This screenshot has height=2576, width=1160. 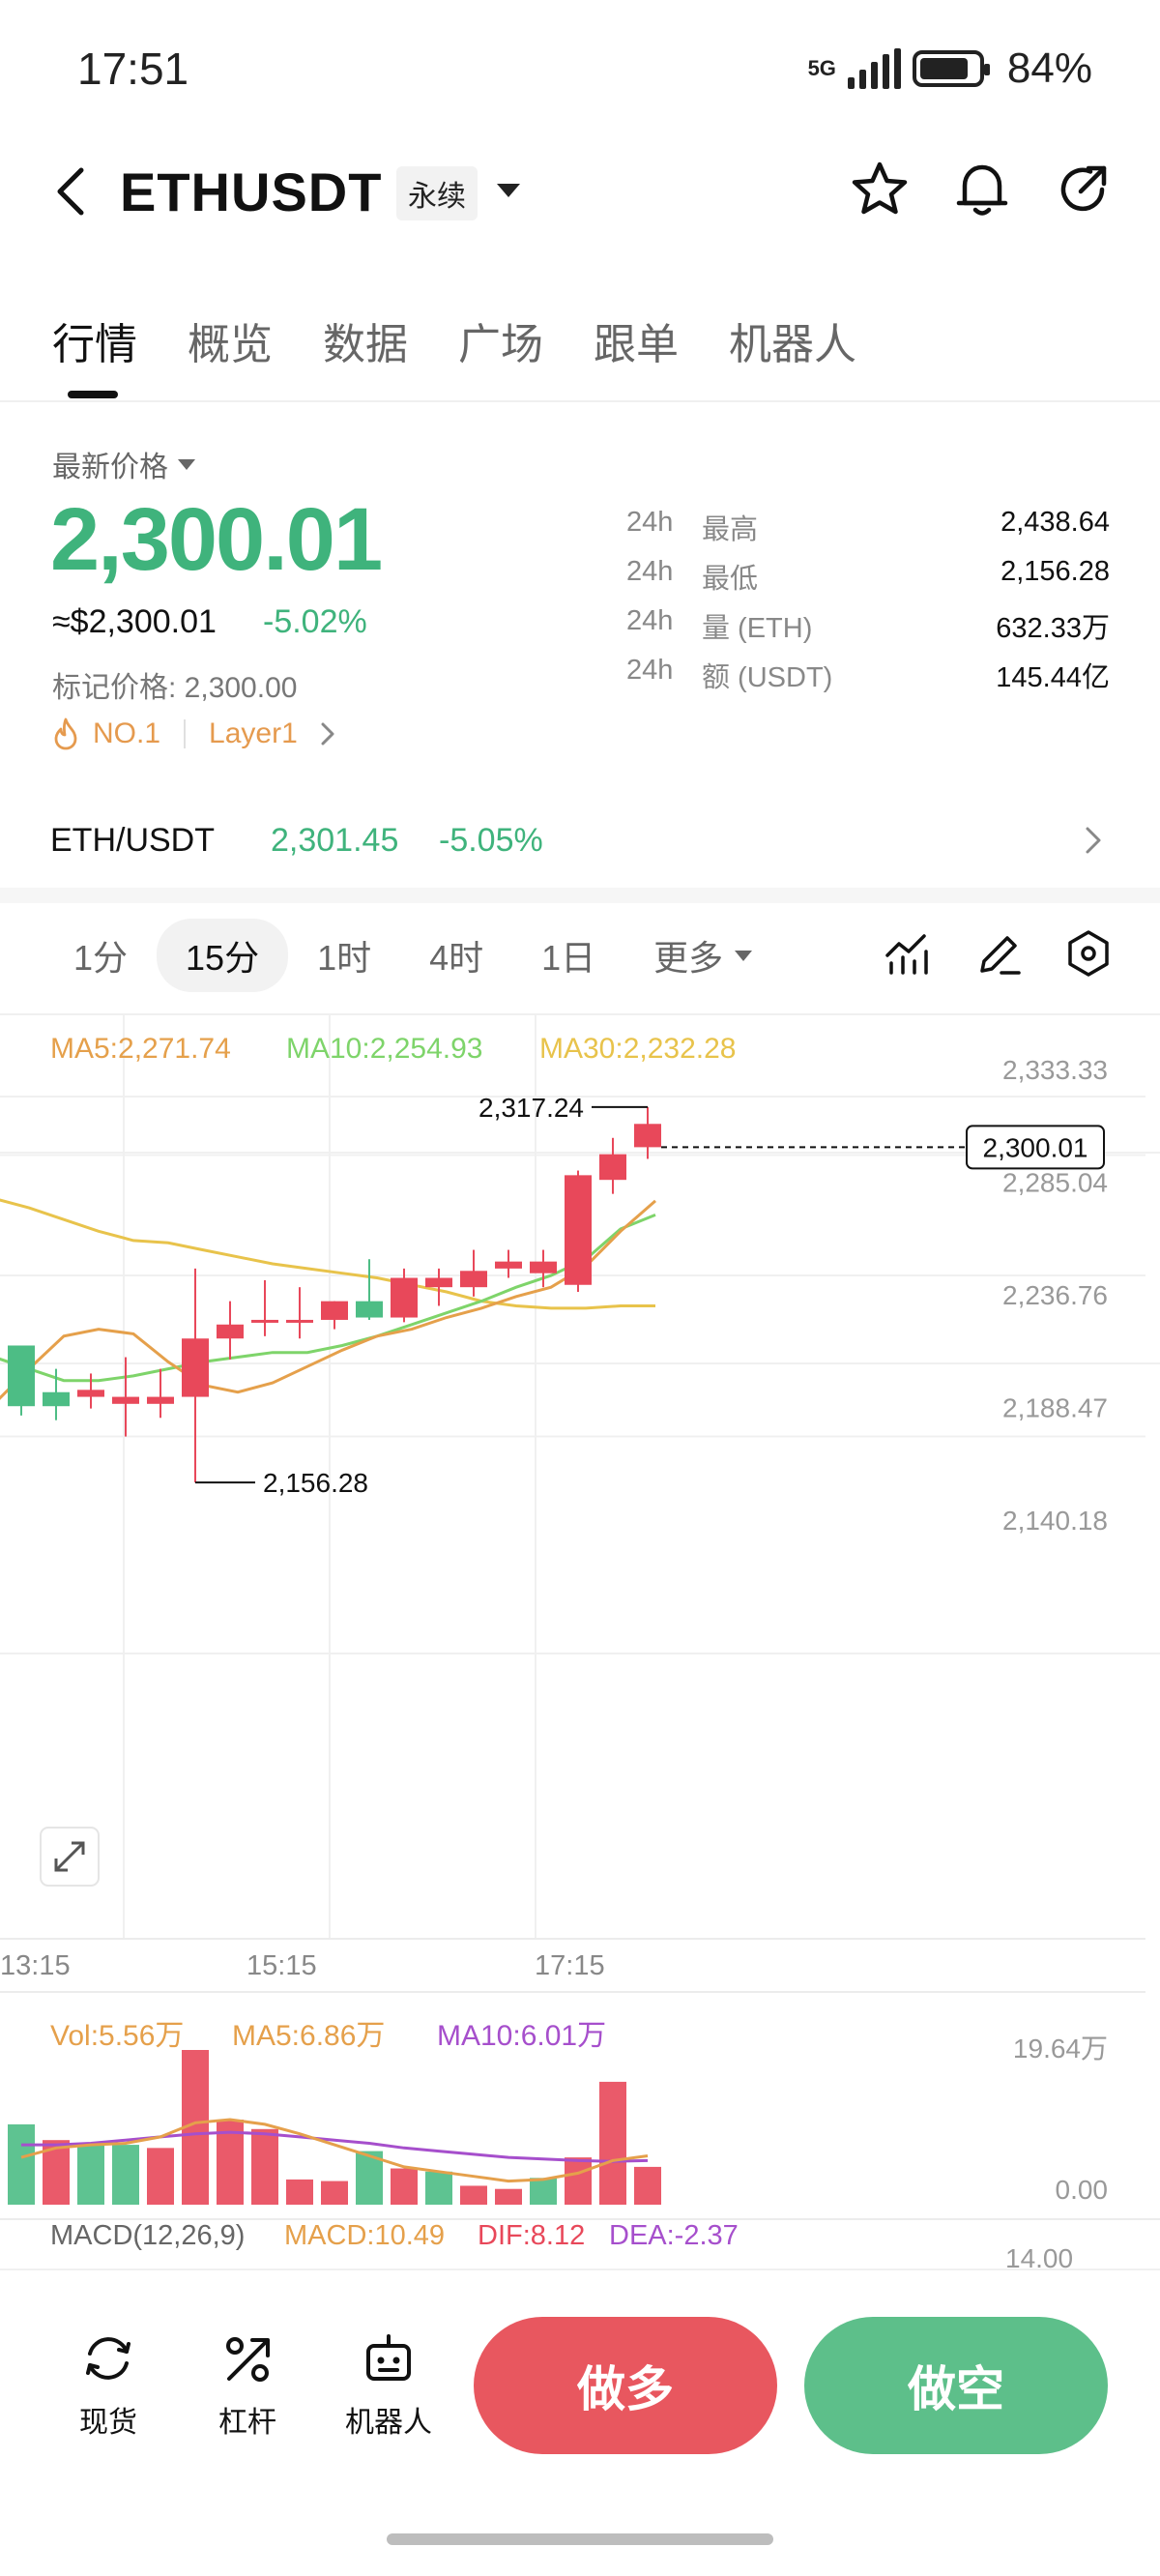 What do you see at coordinates (457, 958) in the screenshot?
I see `interval-4h: 4时` at bounding box center [457, 958].